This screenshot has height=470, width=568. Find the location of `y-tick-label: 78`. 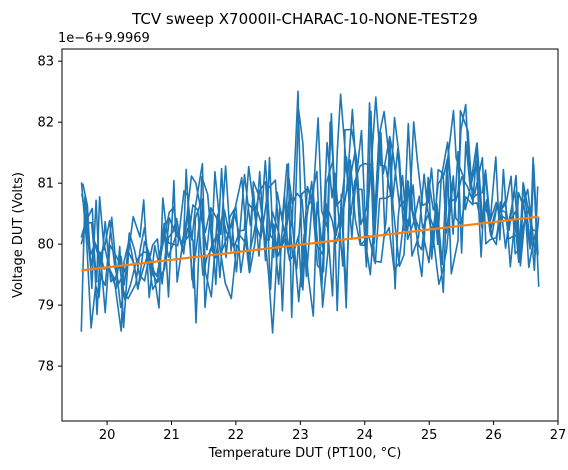

y-tick-label: 78 is located at coordinates (45, 367).